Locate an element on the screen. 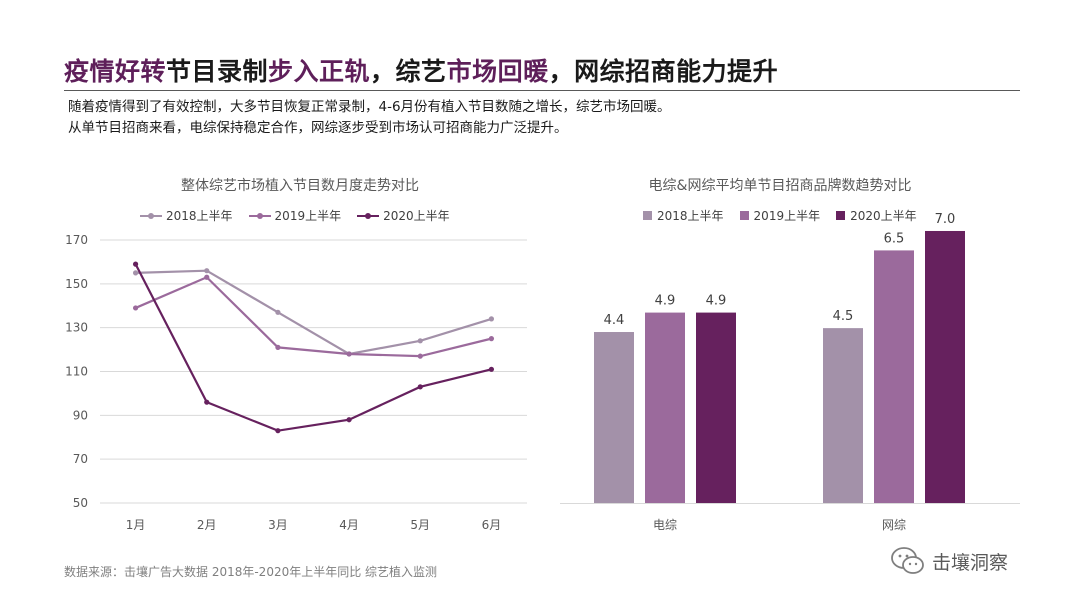 Image resolution: width=1080 pixels, height=608 pixels. y-tick-label: 150 is located at coordinates (76, 284).